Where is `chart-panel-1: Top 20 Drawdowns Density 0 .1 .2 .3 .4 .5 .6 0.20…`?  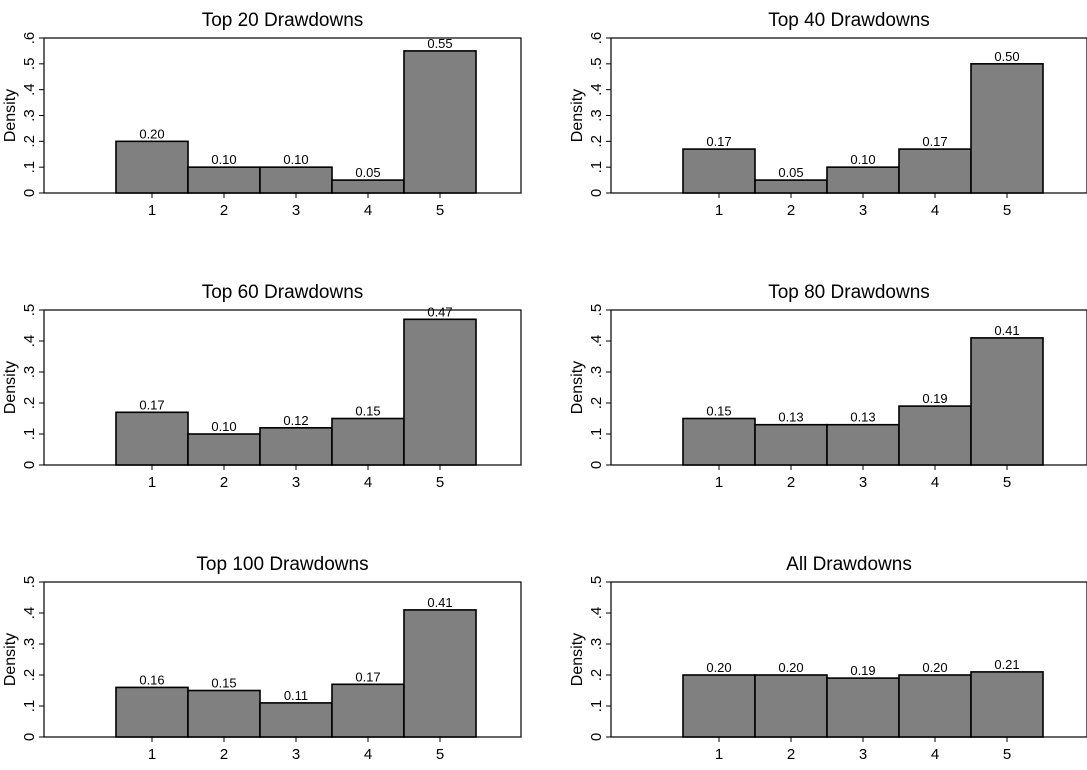 chart-panel-1: Top 20 Drawdowns Density 0 .1 .2 .3 .4 .5 .6 0.20… is located at coordinates (262, 114).